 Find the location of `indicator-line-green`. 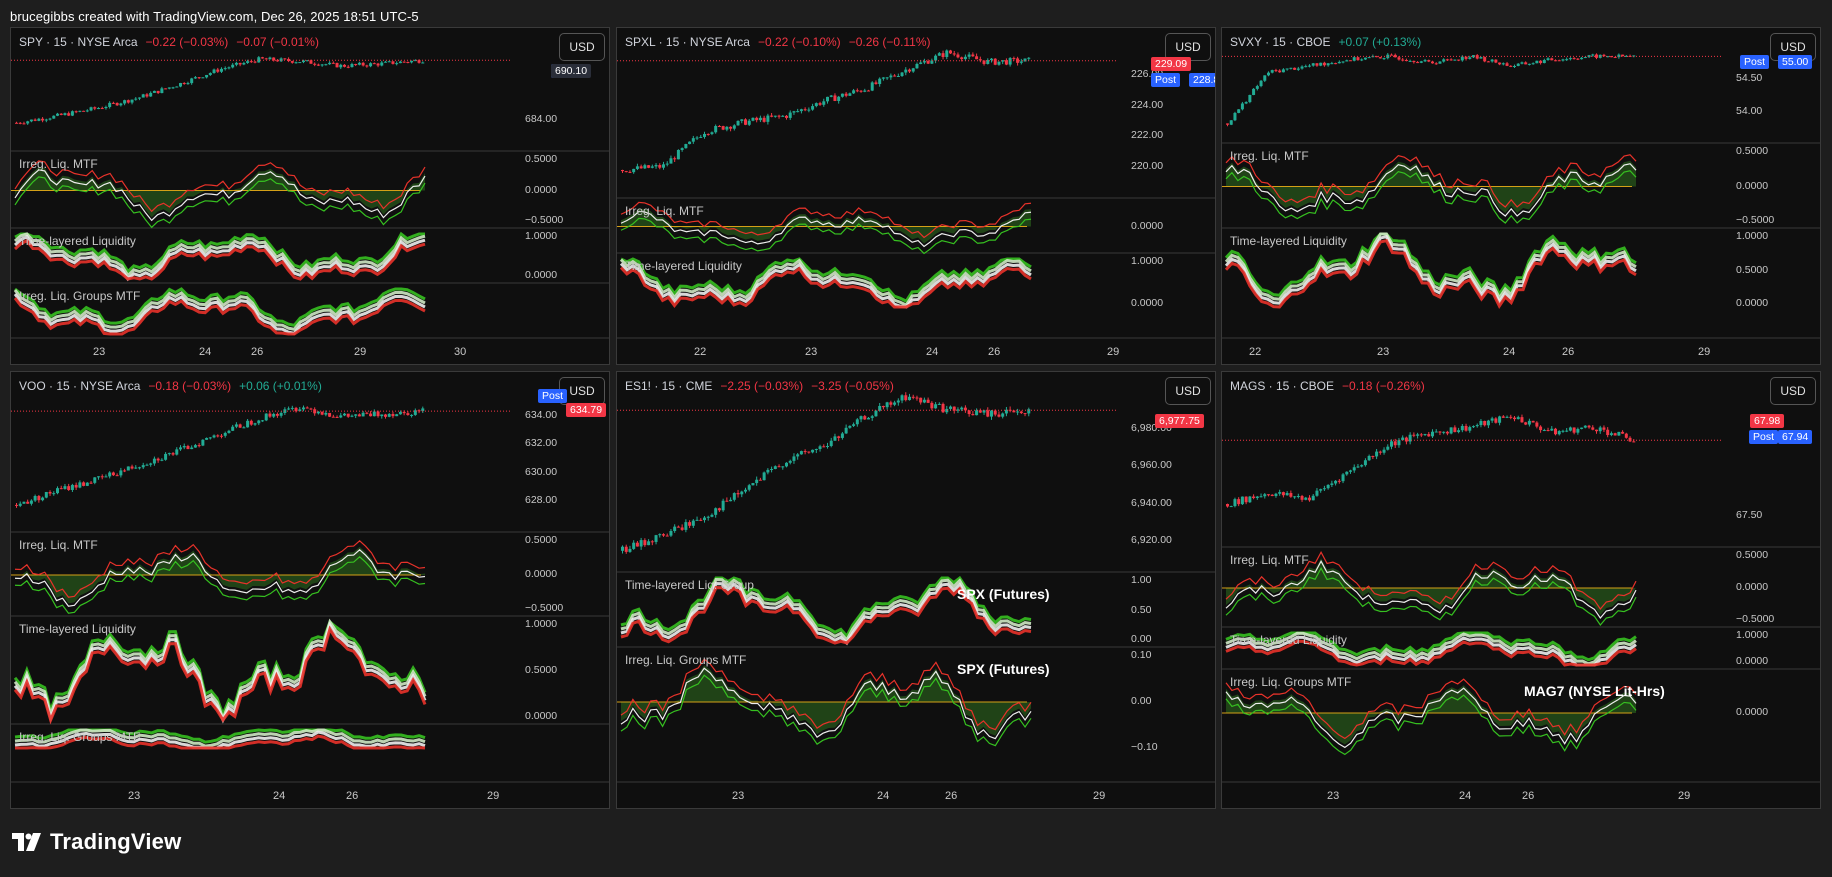

indicator-line-green is located at coordinates (1431, 596).